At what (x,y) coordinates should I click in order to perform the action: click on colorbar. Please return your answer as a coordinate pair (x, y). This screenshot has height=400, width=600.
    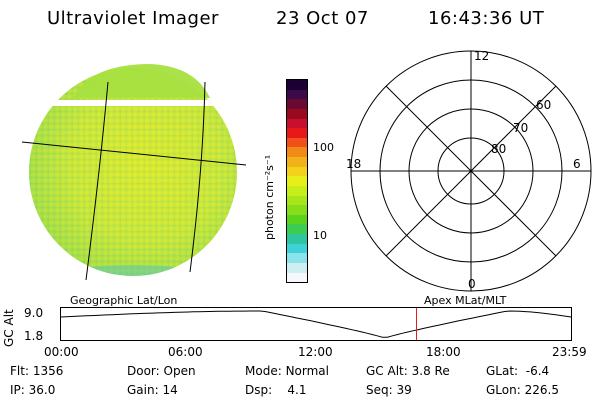
    Looking at the image, I should click on (297, 181).